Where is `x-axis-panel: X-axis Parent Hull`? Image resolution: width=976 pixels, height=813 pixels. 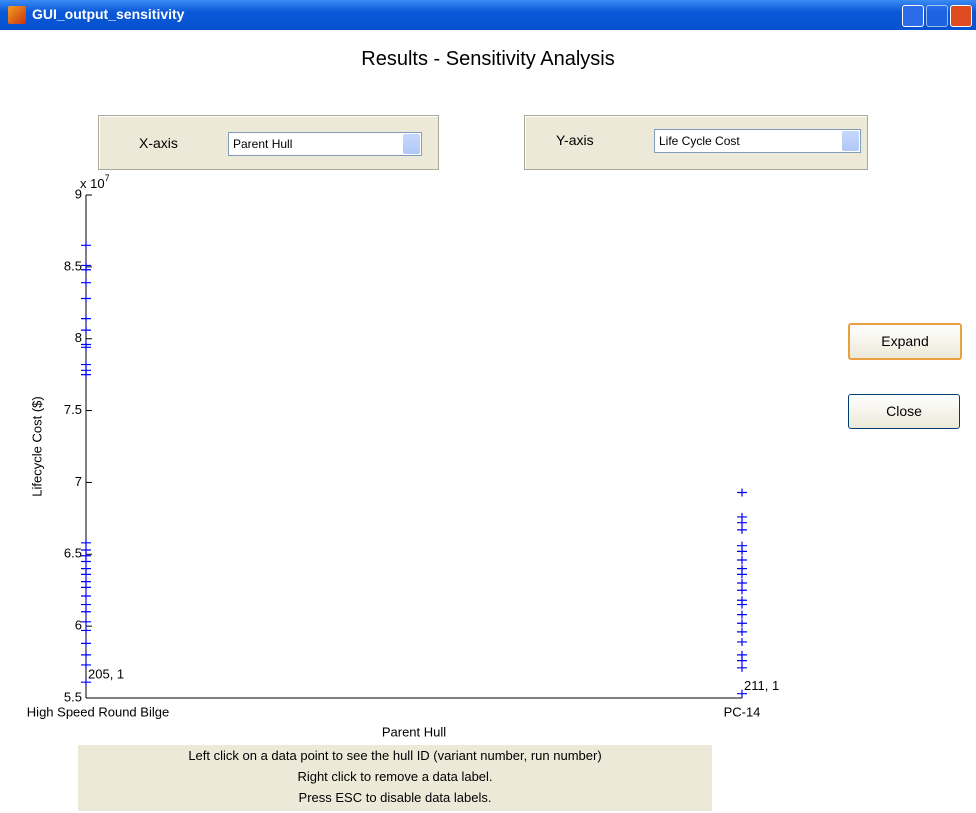 x-axis-panel: X-axis Parent Hull is located at coordinates (268, 142).